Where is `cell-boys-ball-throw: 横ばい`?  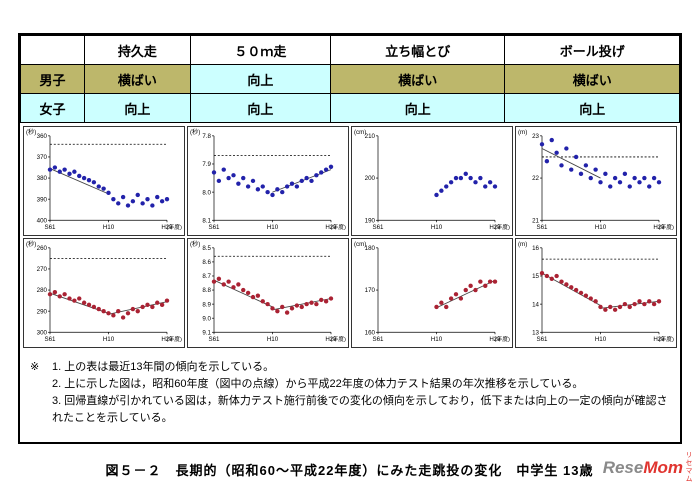
cell-boys-ball-throw: 横ばい is located at coordinates (592, 79).